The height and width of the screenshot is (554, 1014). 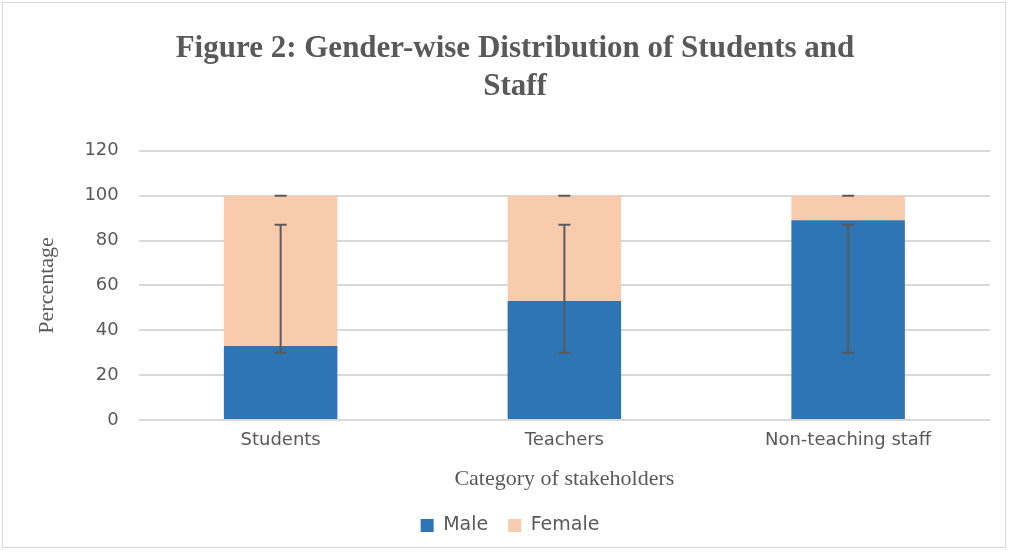 I want to click on legend-label: Male, so click(x=466, y=523).